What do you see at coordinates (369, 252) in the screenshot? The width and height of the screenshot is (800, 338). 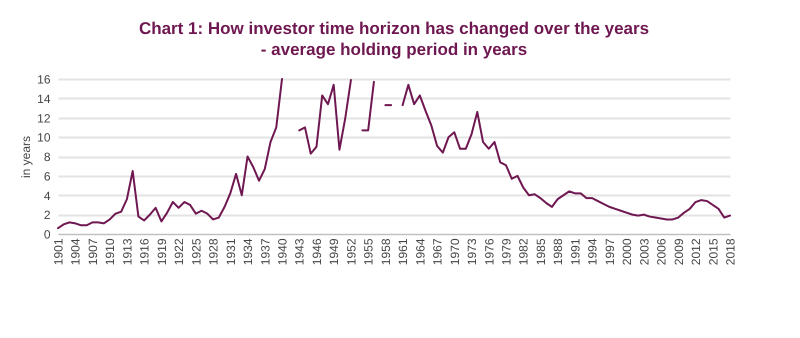 I see `x-tick-label: 1955` at bounding box center [369, 252].